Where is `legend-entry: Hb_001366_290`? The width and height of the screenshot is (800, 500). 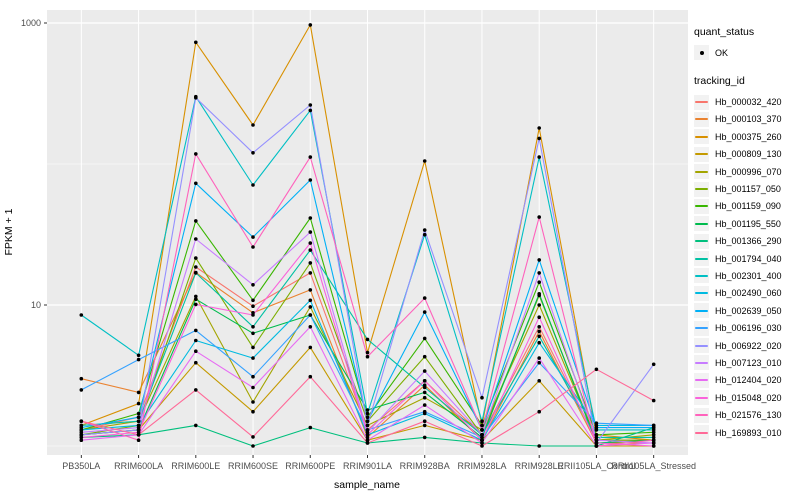 legend-entry: Hb_001366_290 is located at coordinates (747, 241).